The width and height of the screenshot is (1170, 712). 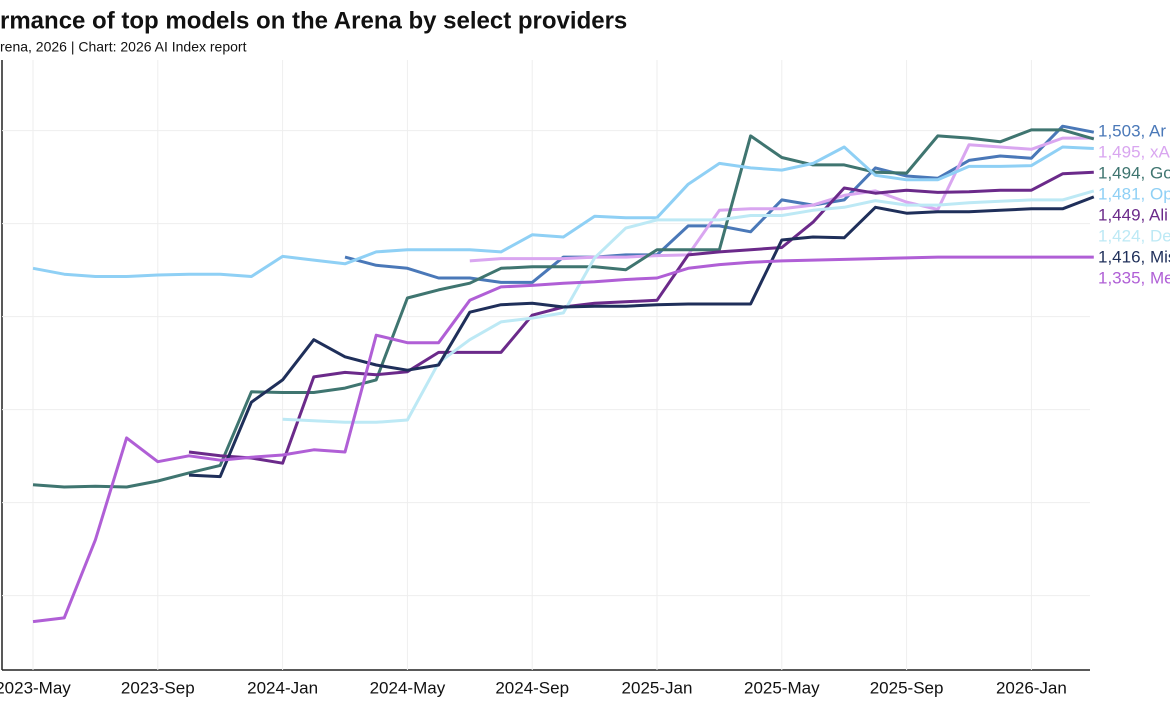 I want to click on end-label: 1,494, Go, so click(x=1134, y=173).